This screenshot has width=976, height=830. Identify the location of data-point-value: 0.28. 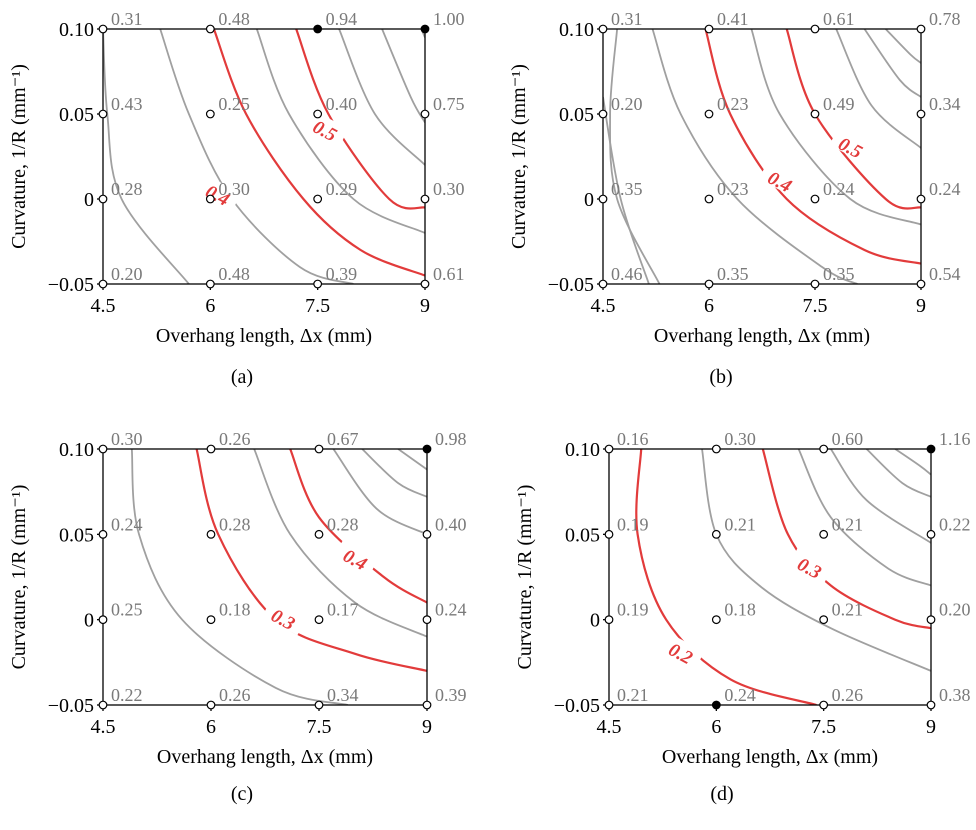
(127, 189).